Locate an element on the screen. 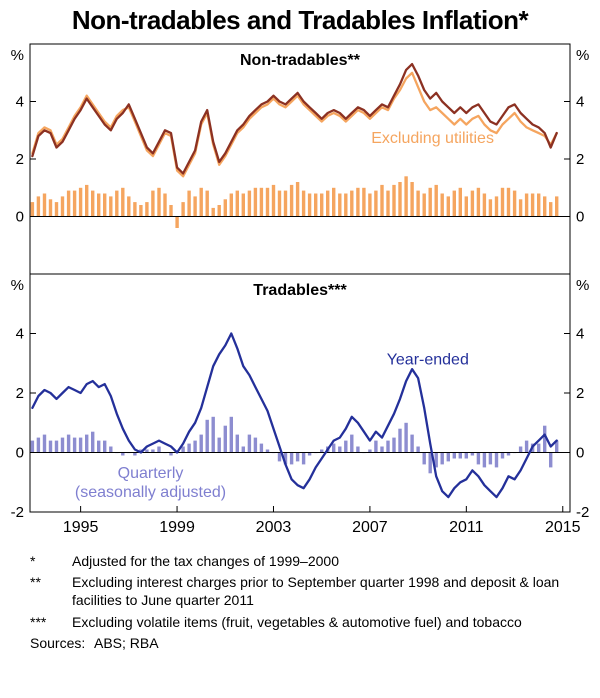  bar-series is located at coordinates (294, 202).